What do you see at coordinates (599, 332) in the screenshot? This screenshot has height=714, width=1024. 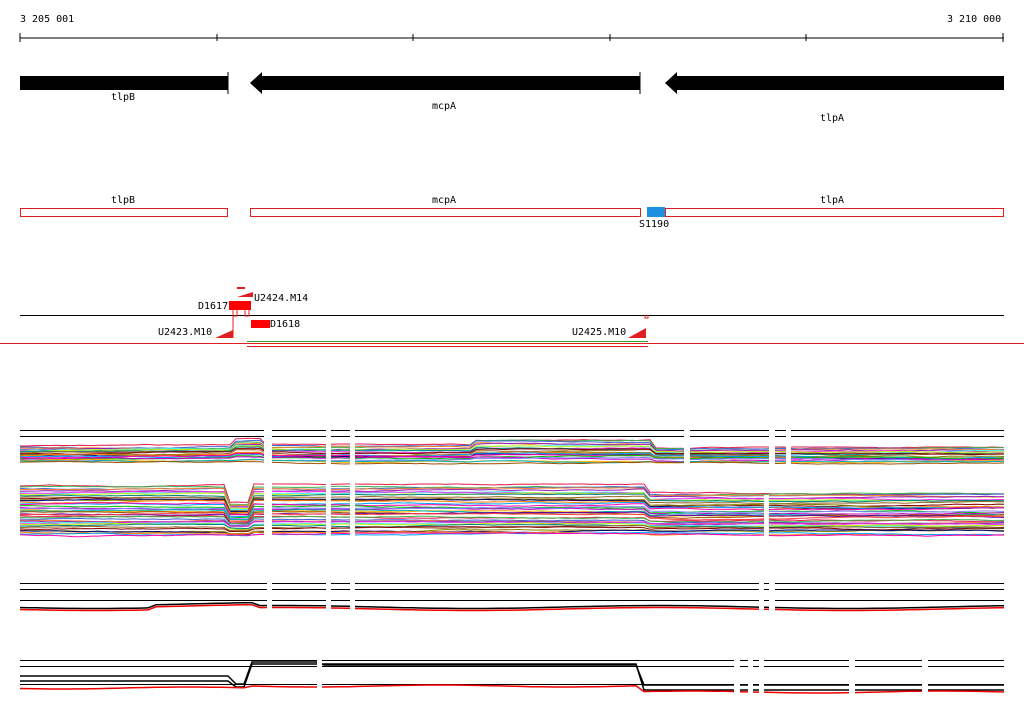 I see `transcript-U2425-label: U2425.M10` at bounding box center [599, 332].